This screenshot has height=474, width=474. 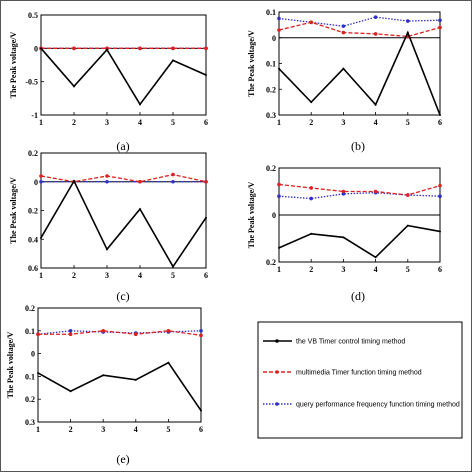 I want to click on plot-area-c, so click(x=123, y=210).